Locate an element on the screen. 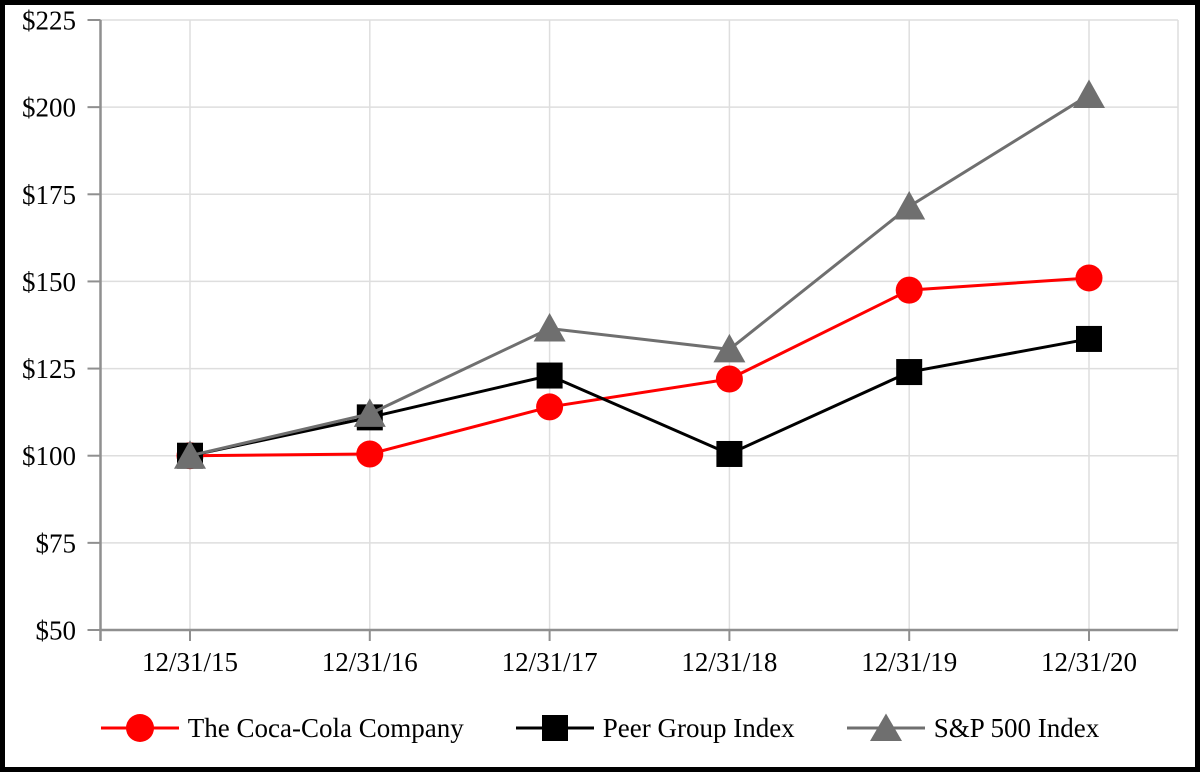 The width and height of the screenshot is (1200, 772). y-tick-label: $200 is located at coordinates (49, 108).